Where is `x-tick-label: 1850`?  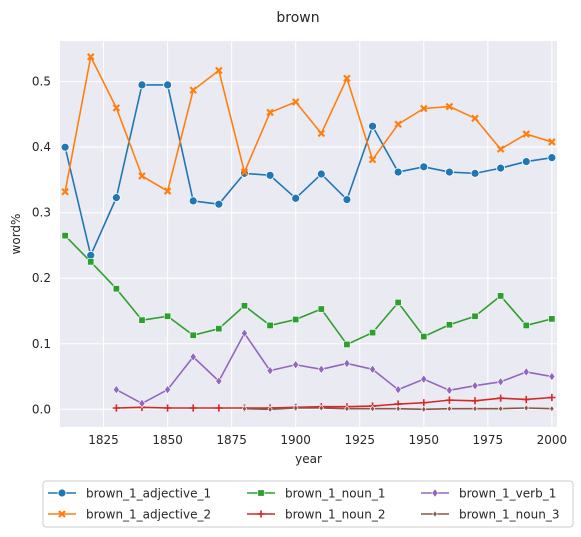
x-tick-label: 1850 is located at coordinates (167, 440).